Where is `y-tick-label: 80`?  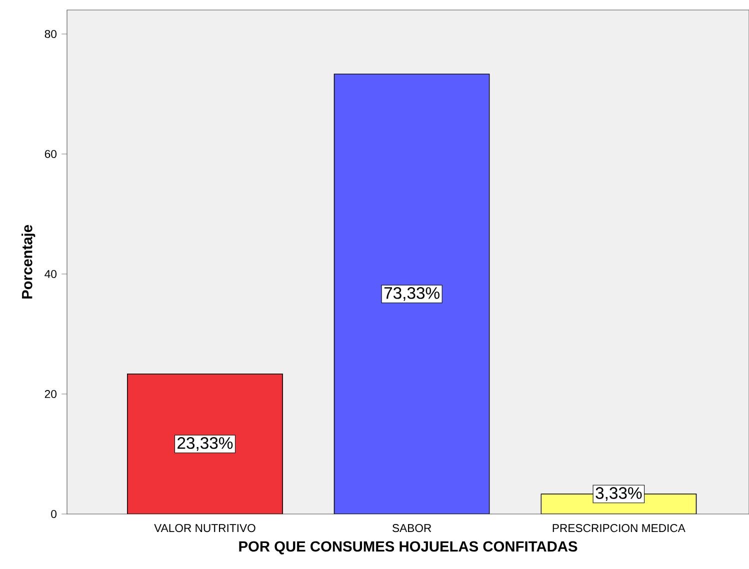
y-tick-label: 80 is located at coordinates (50, 34).